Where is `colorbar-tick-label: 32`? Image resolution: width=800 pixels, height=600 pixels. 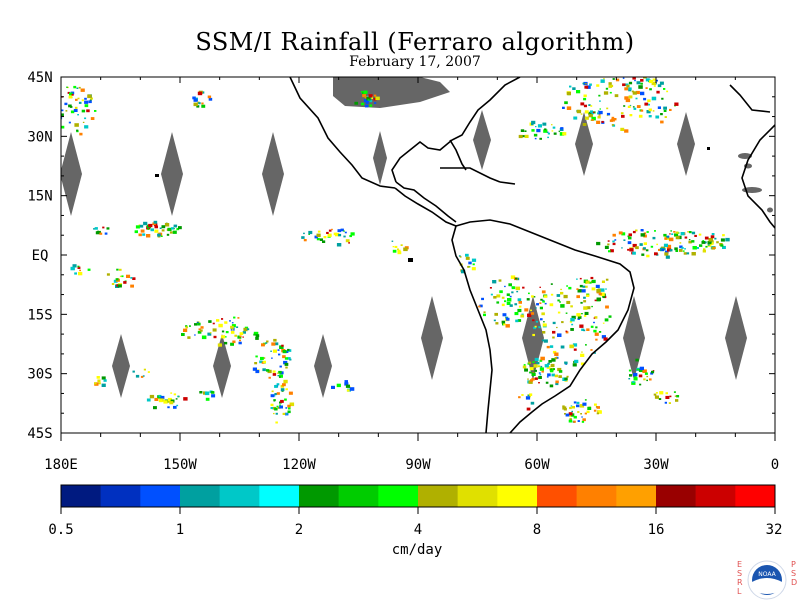
colorbar-tick-label: 32 is located at coordinates (774, 530).